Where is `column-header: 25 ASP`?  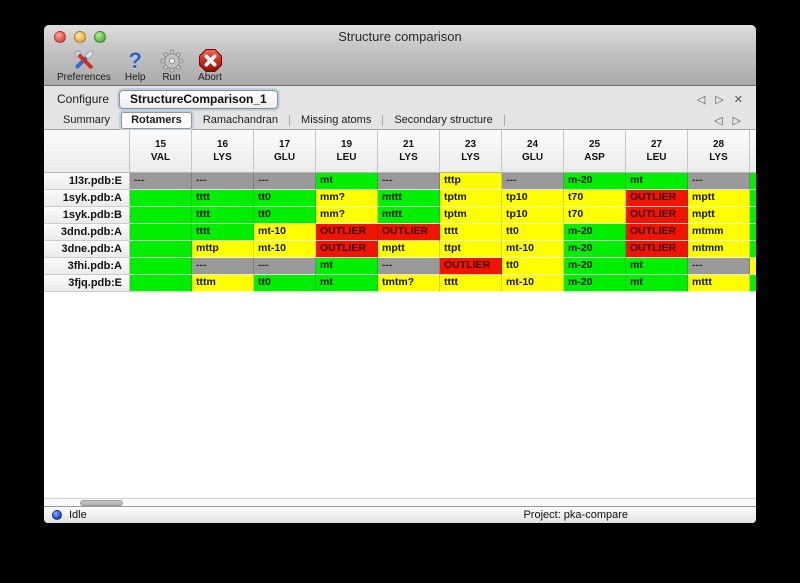
column-header: 25 ASP is located at coordinates (595, 151).